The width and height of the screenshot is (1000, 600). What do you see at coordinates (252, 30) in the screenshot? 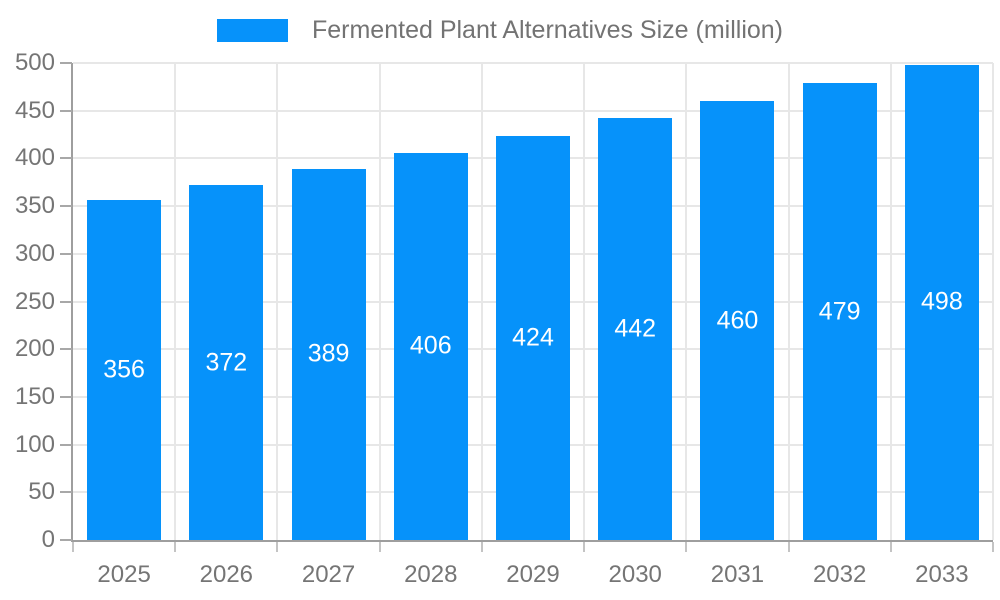
I see `legend-swatch` at bounding box center [252, 30].